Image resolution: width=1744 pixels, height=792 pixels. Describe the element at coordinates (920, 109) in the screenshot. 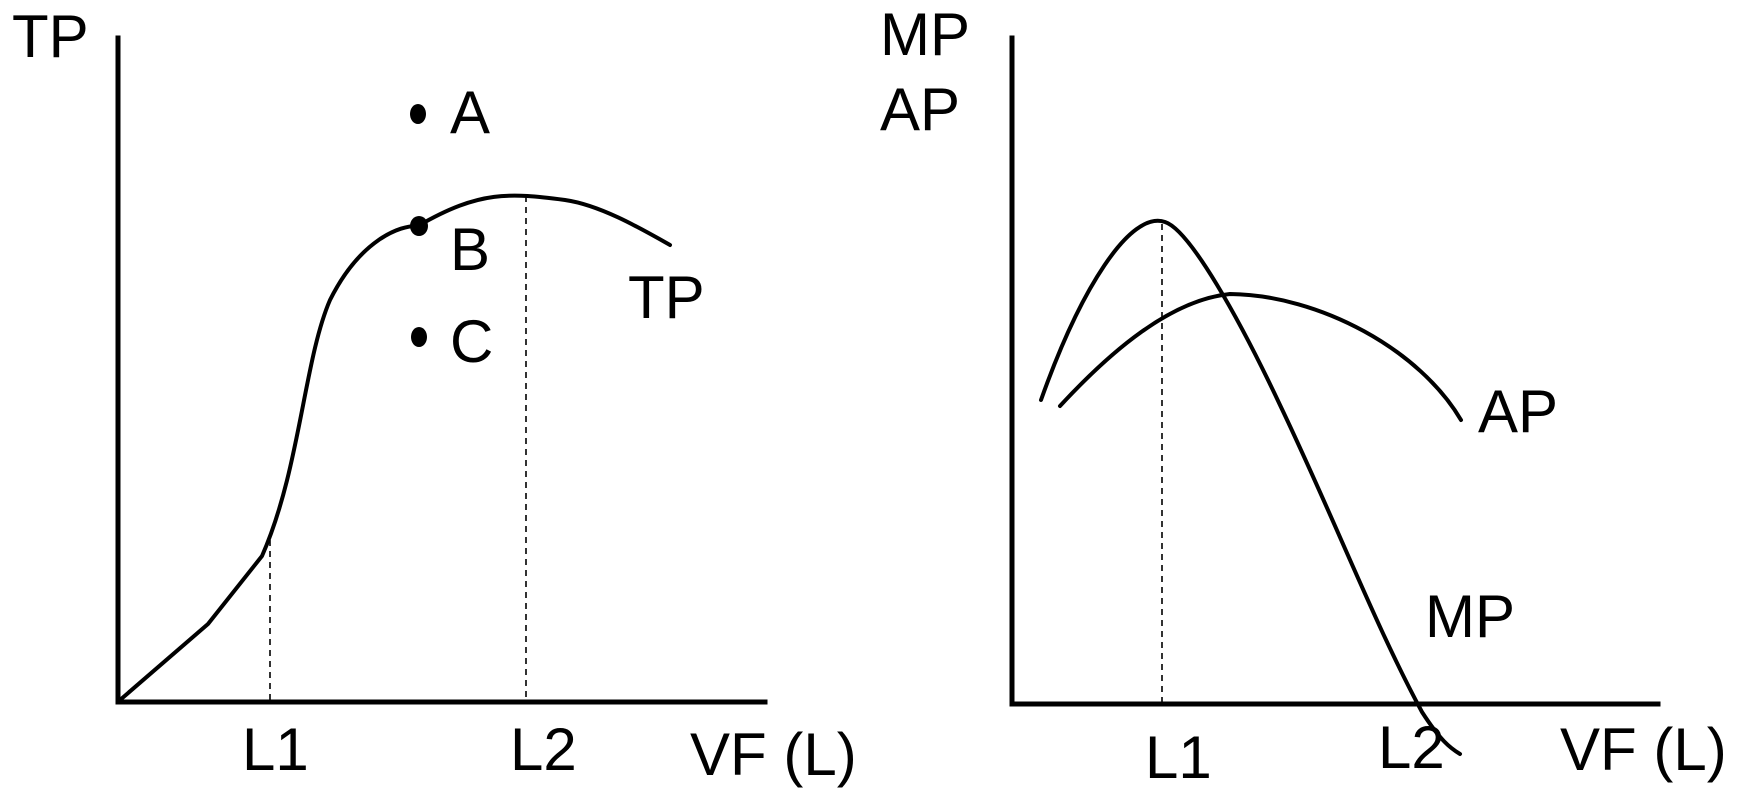

I see `mp-ap-y-axis-label-ap: AP` at that location.